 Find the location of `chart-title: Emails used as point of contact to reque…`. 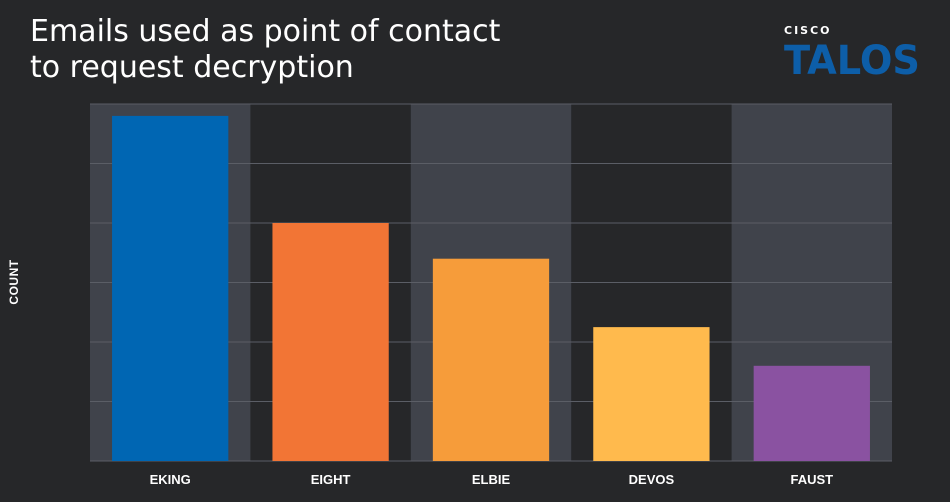

chart-title: Emails used as point of contact to reque… is located at coordinates (265, 50).